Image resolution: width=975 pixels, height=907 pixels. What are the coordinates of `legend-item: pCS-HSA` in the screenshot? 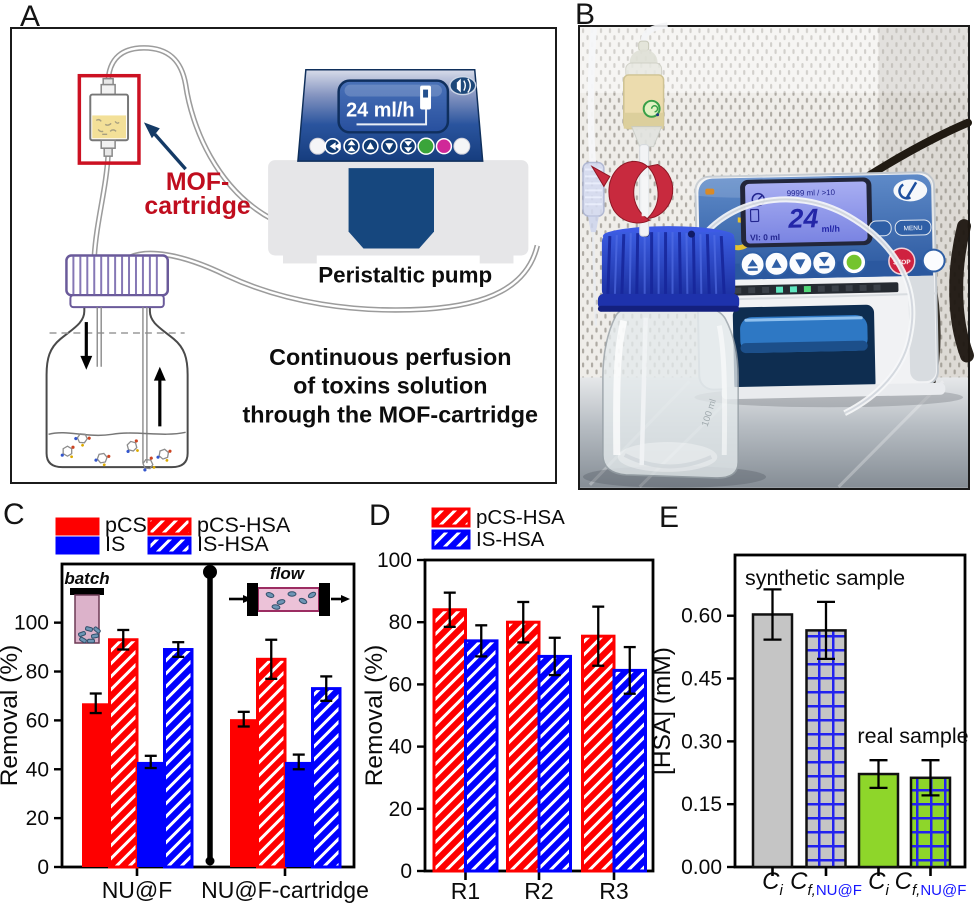 It's located at (498, 517).